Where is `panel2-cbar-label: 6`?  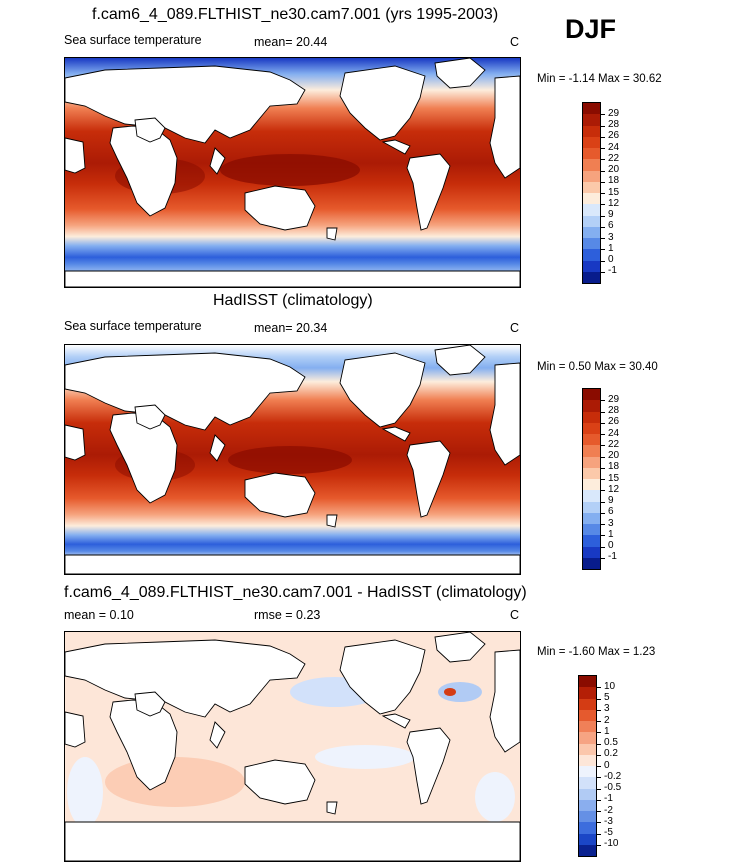 panel2-cbar-label: 6 is located at coordinates (611, 512).